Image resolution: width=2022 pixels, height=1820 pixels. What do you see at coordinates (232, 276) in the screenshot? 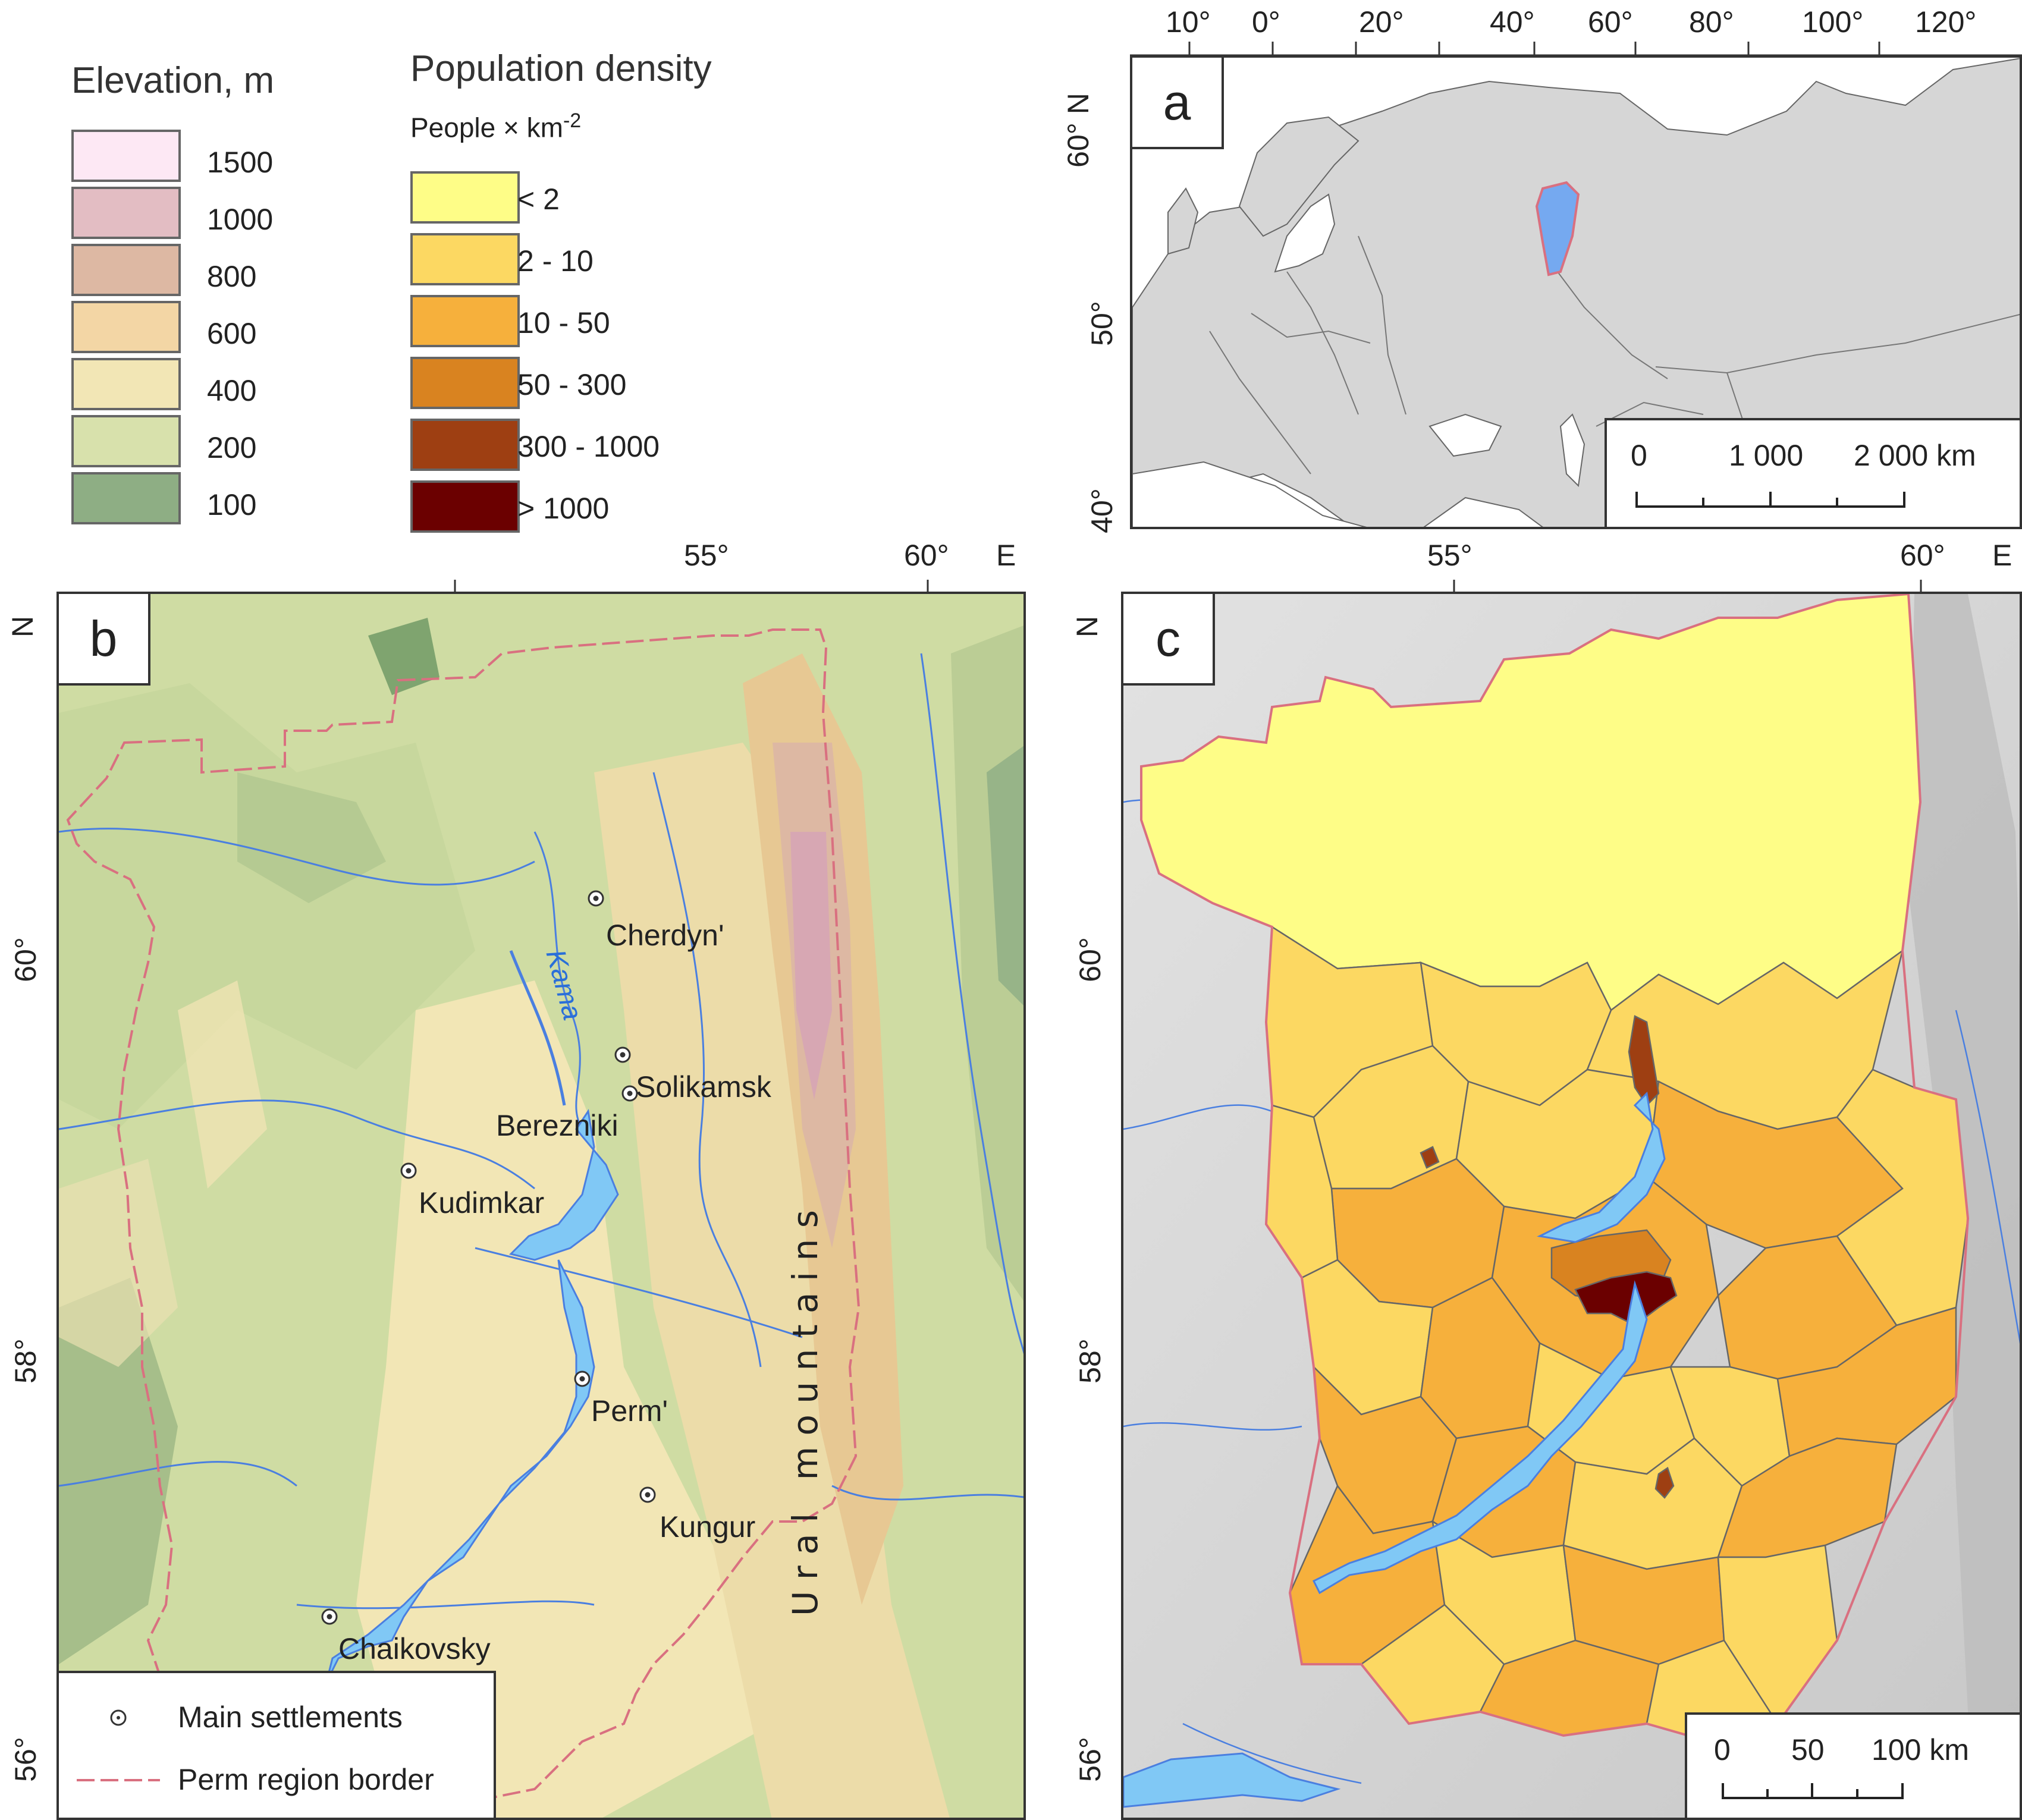
I see `elevation-label: 800` at bounding box center [232, 276].